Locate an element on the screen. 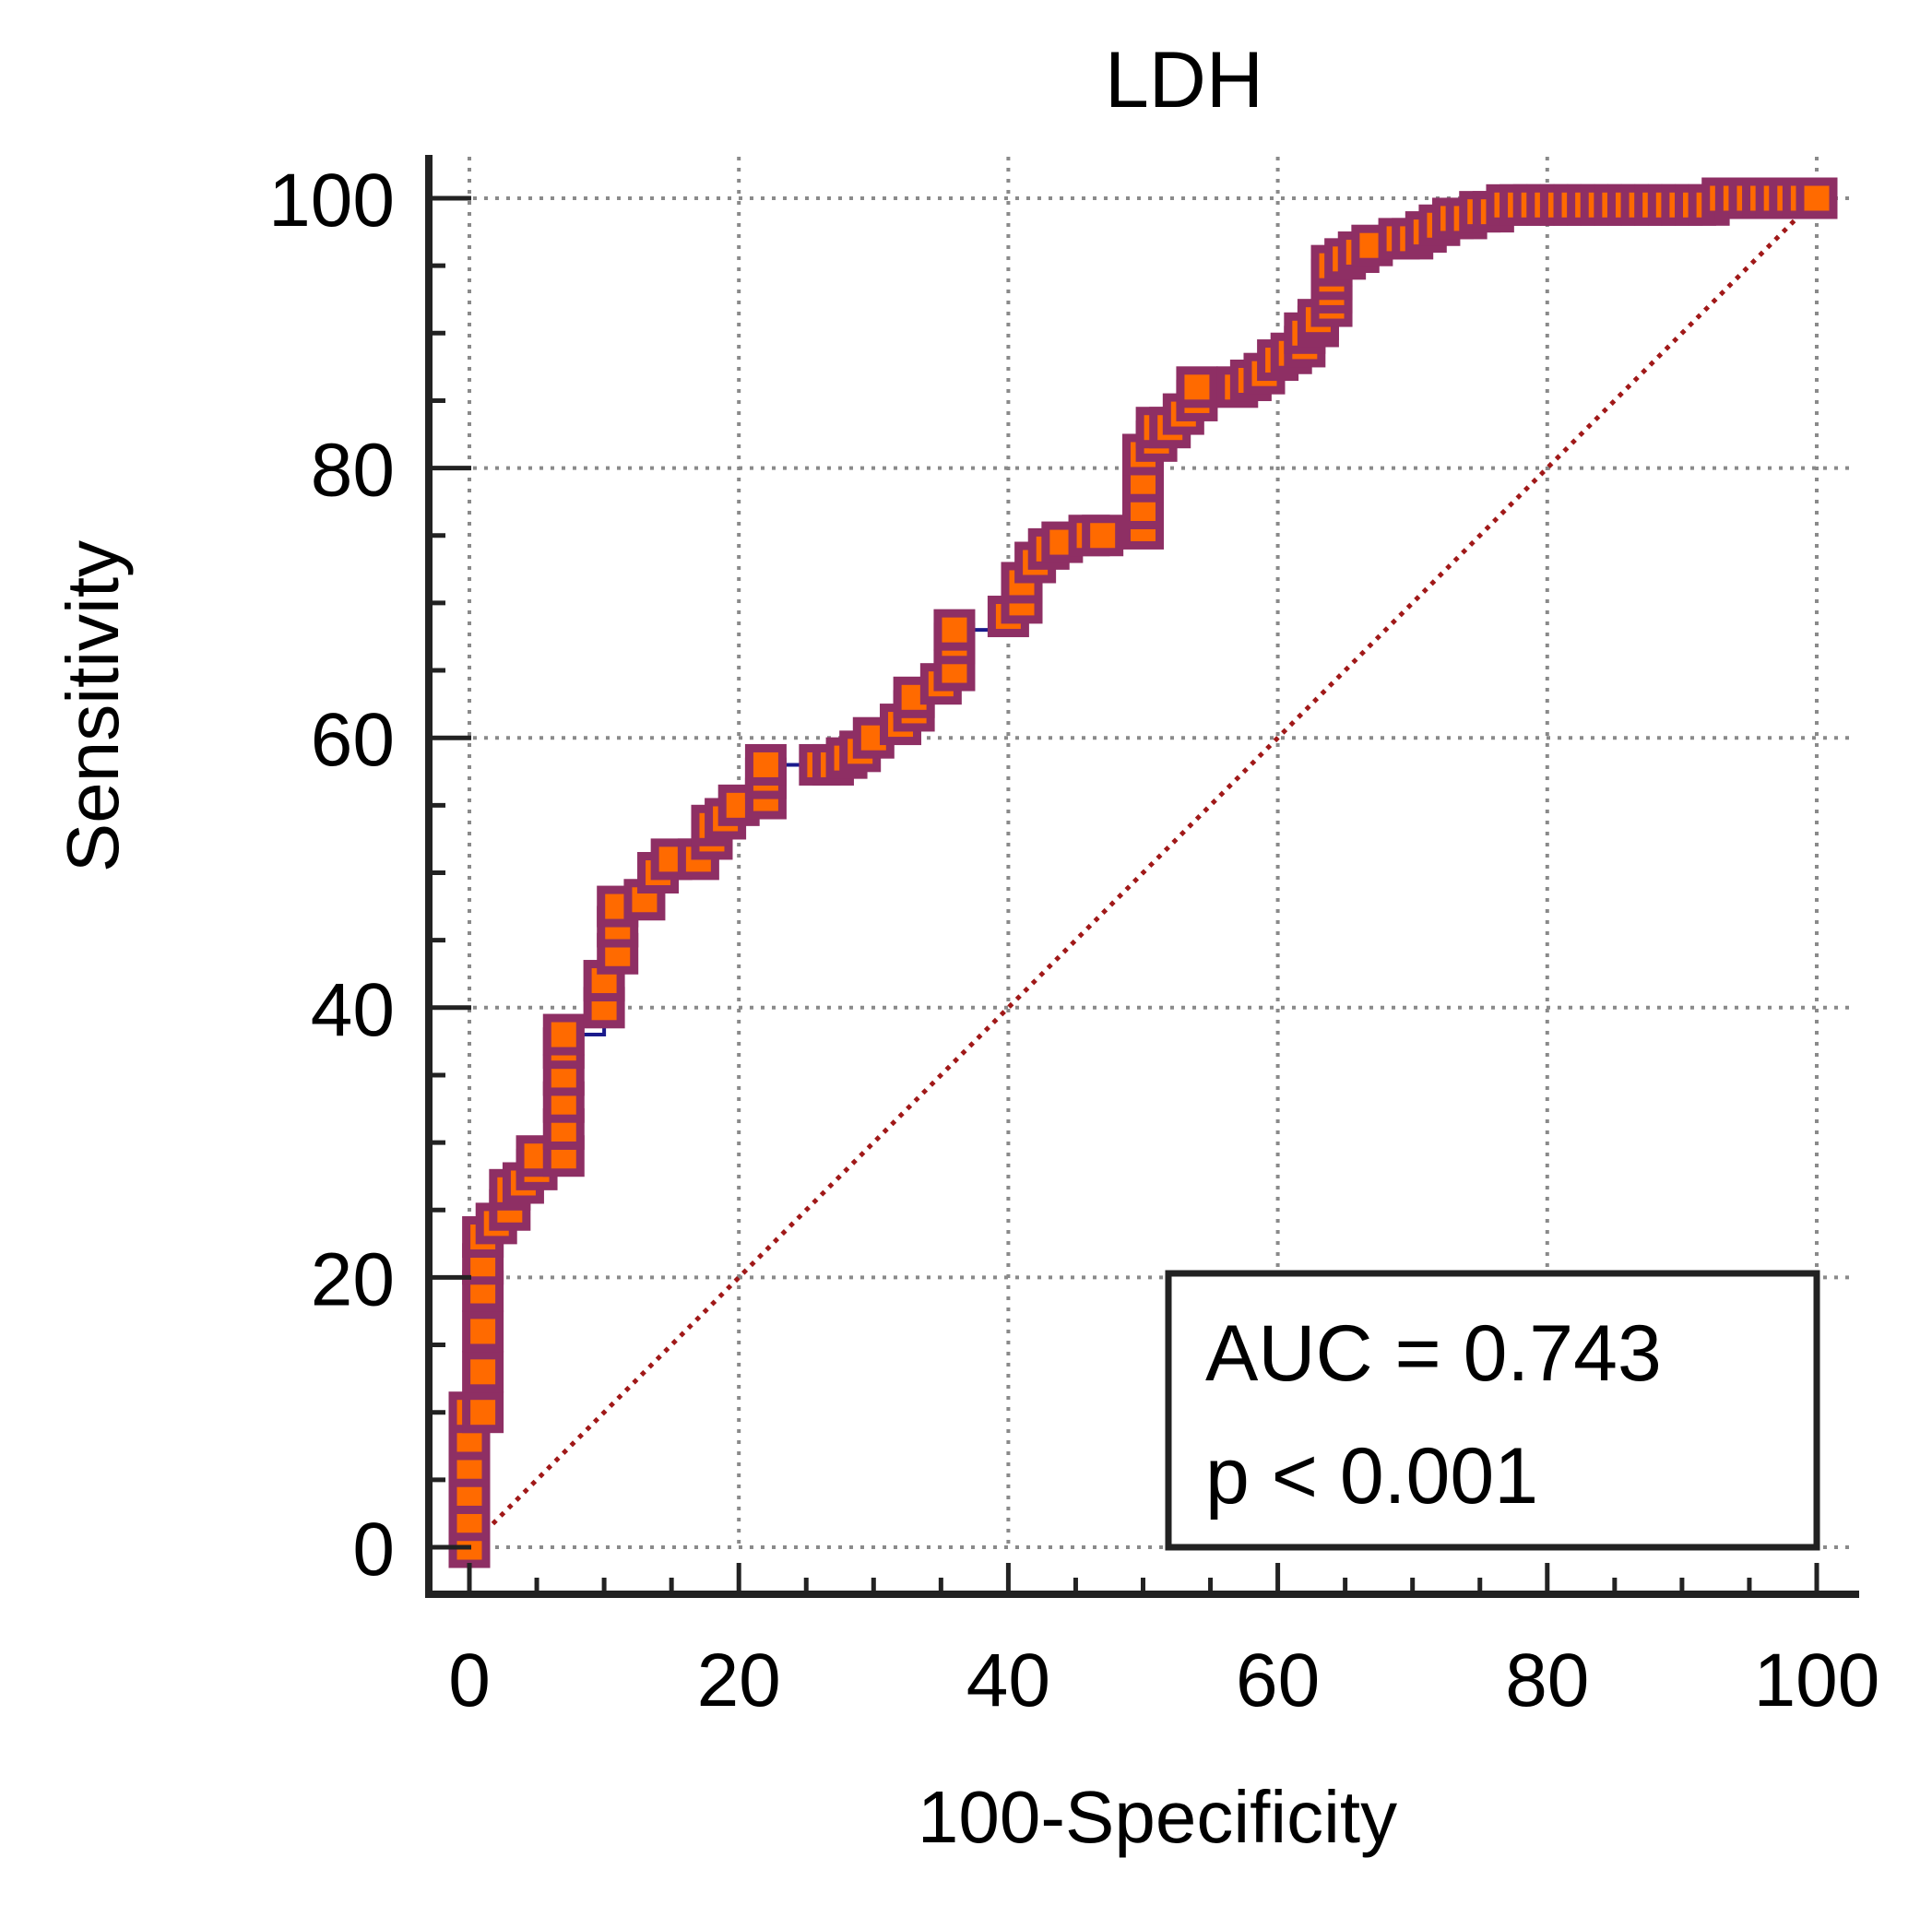  chart-title: LDH is located at coordinates (1184, 80).